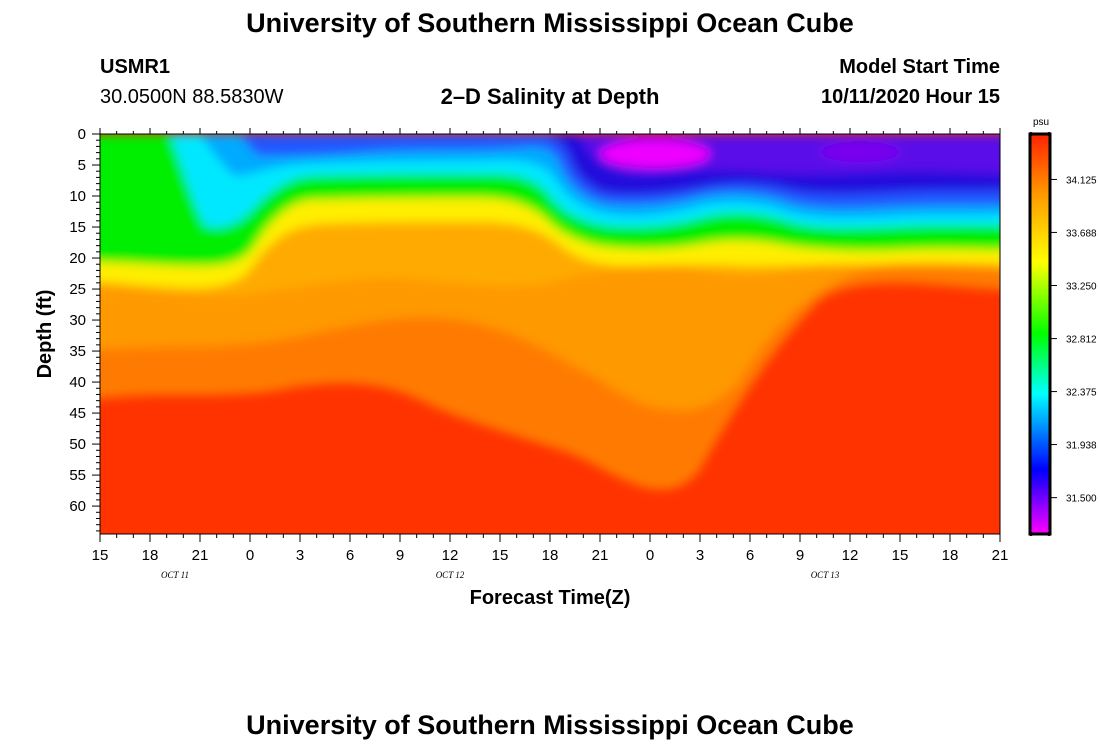 This screenshot has height=750, width=1100. I want to click on date-label: OCT 13, so click(825, 575).